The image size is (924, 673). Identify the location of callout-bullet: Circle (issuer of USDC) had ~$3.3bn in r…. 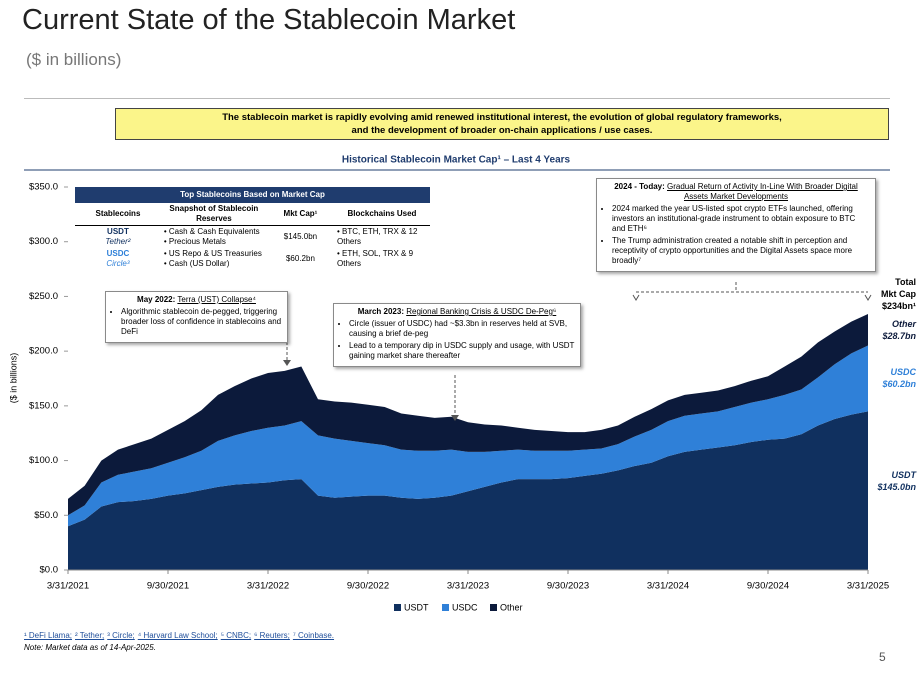
(462, 329).